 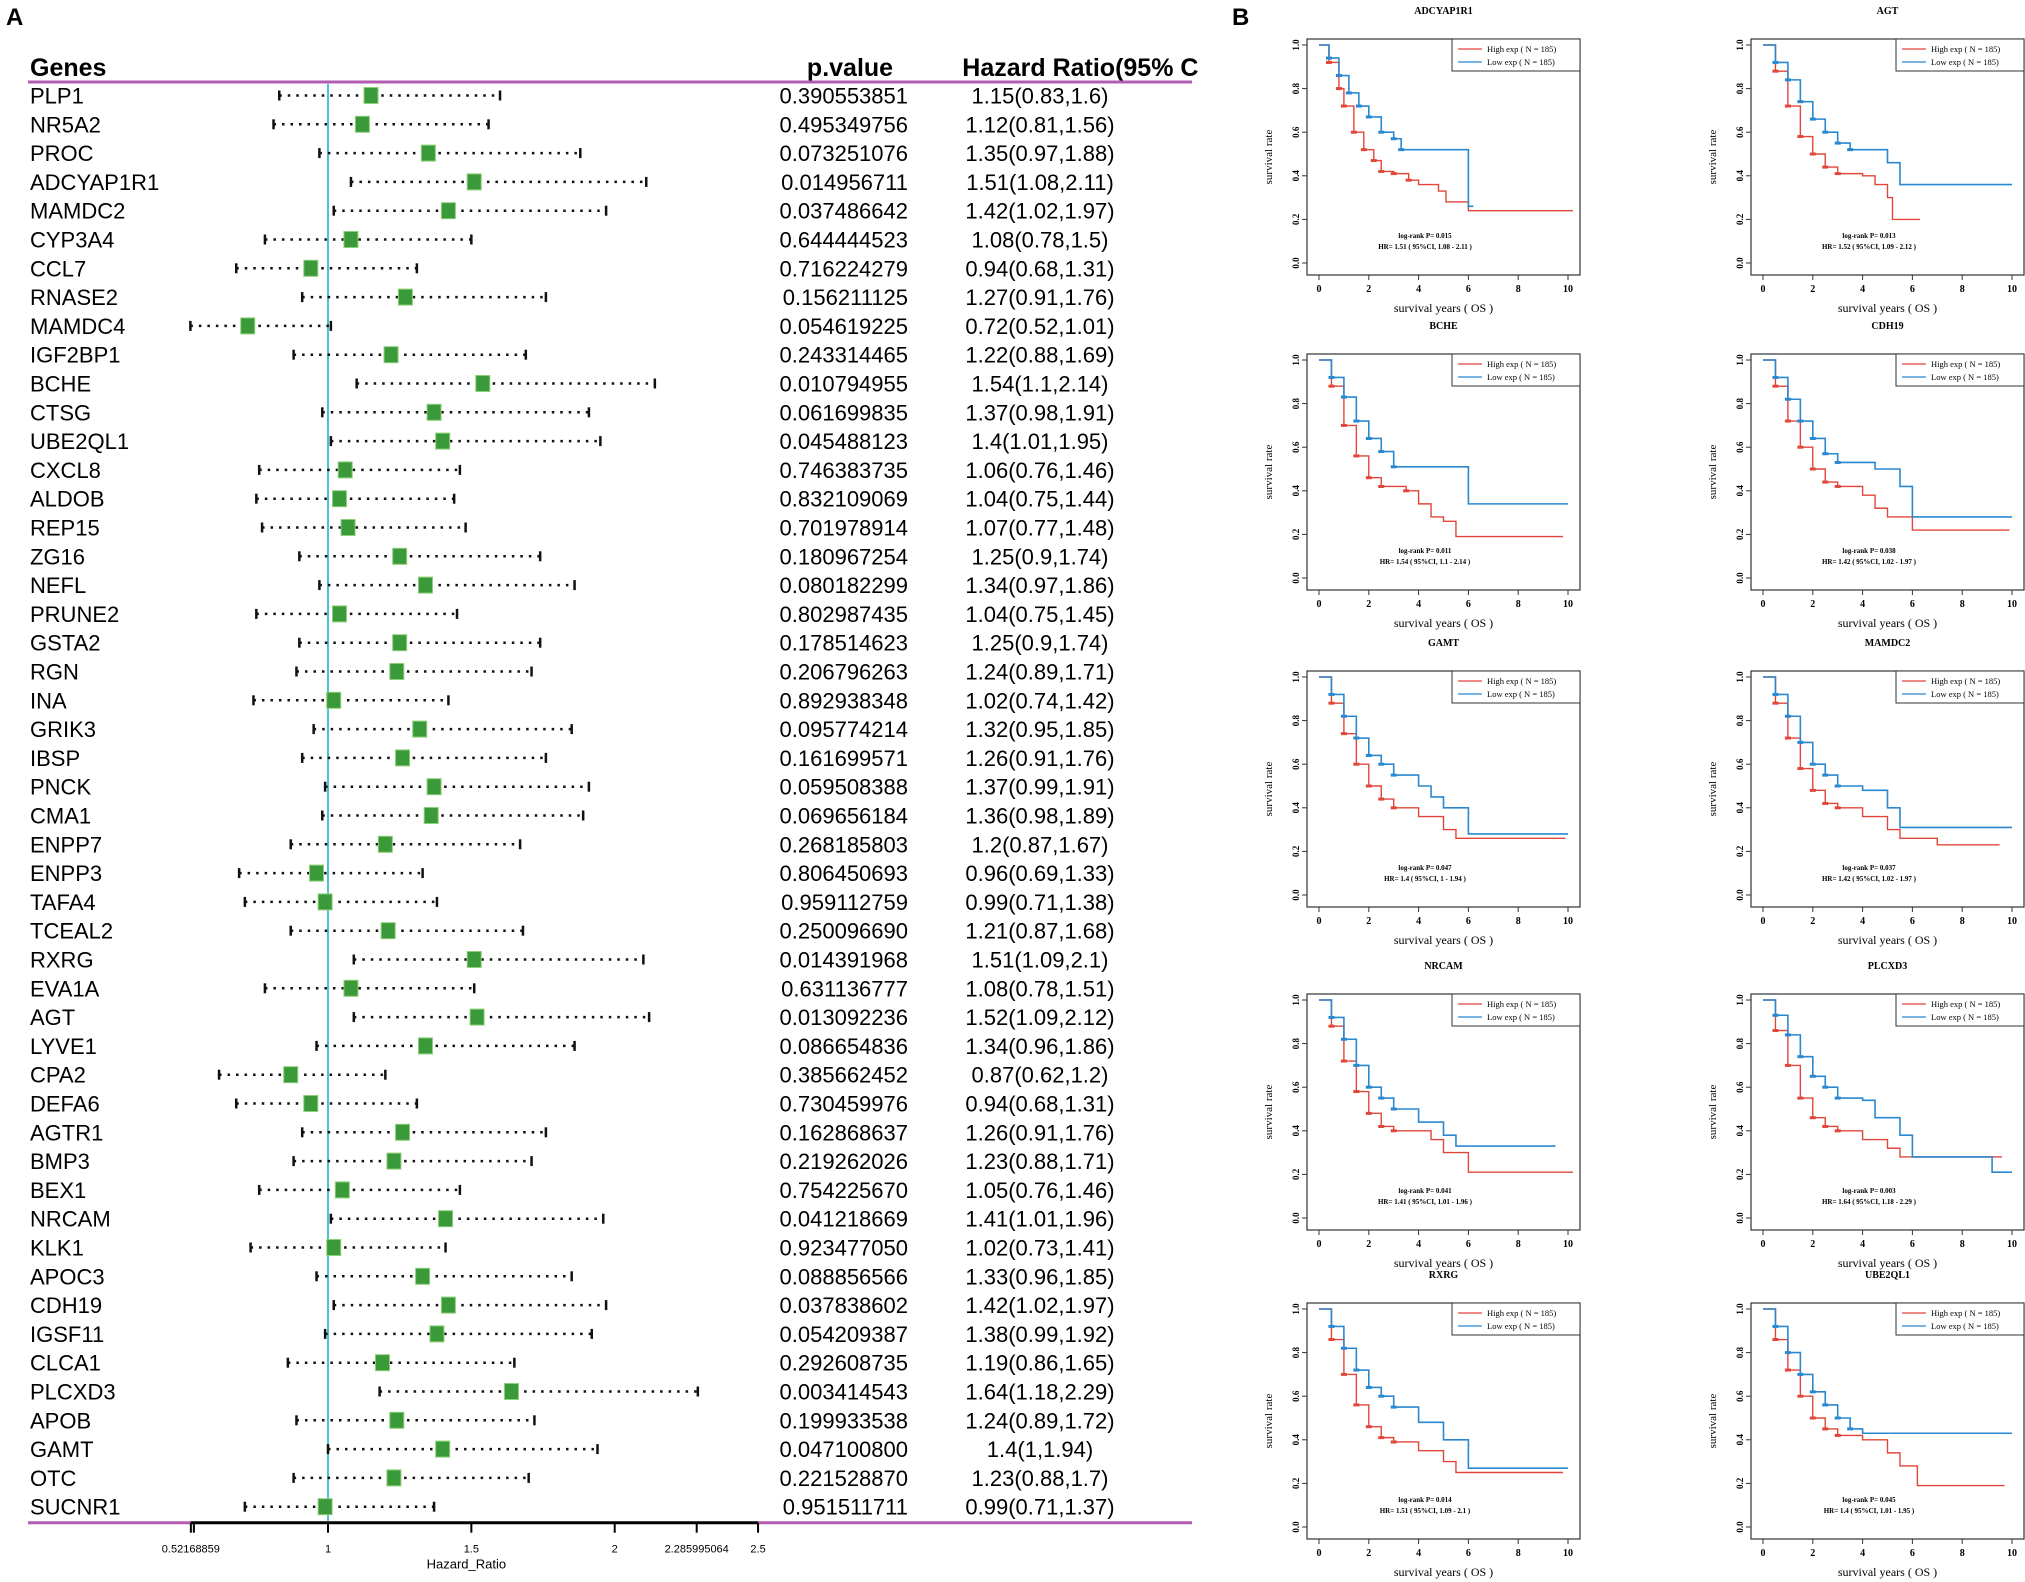 I want to click on forest-row: ZG16 0.180967254 1.25(0.9,1.74), so click(x=569, y=556).